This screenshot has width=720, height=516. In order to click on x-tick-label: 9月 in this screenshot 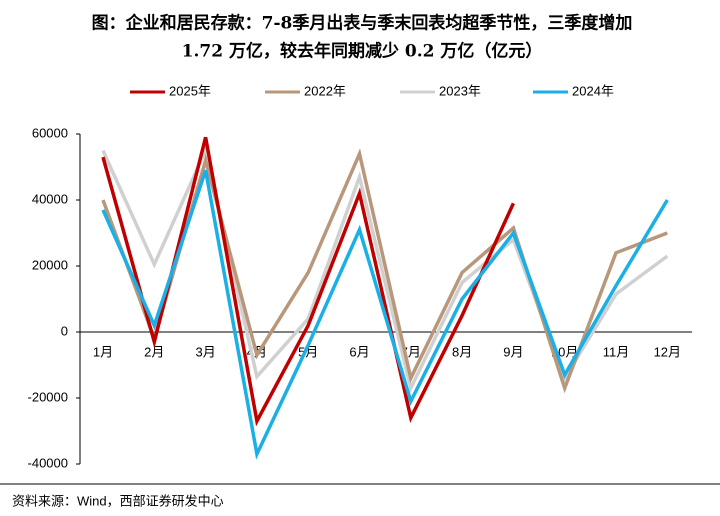, I will do `click(513, 351)`.